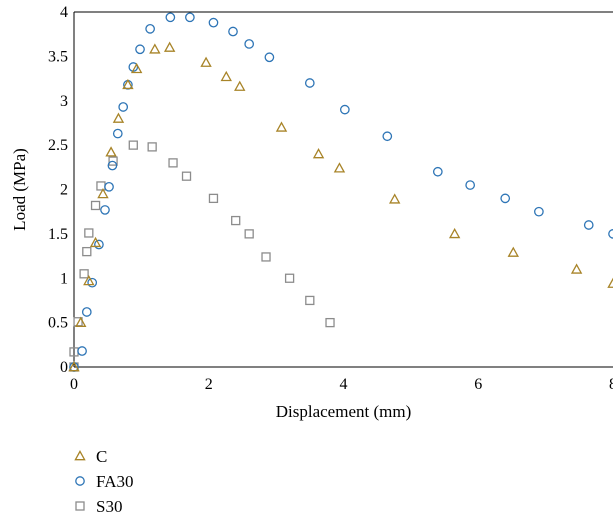  I want to click on y-tick-label: 3, so click(64, 101).